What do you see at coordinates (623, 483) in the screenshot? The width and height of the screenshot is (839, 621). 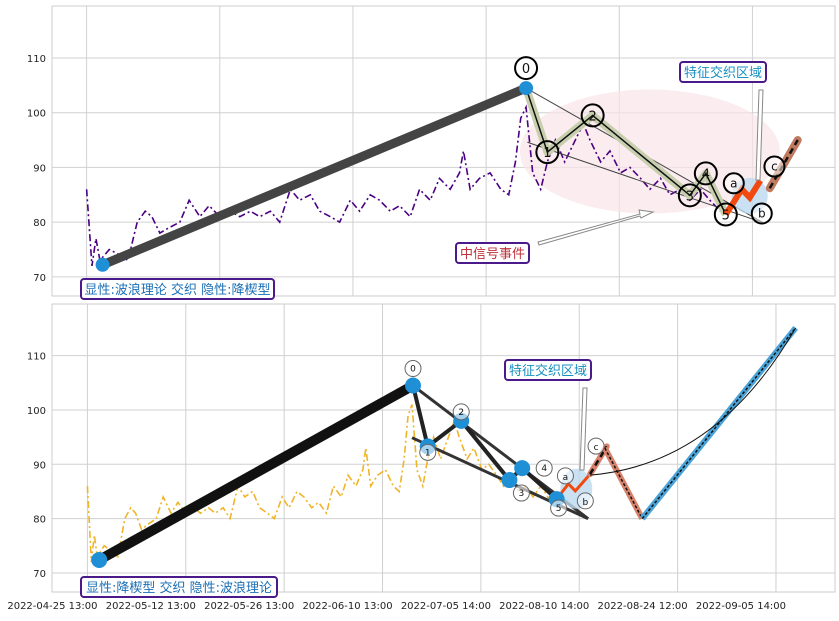 I see `projection-down-line` at bounding box center [623, 483].